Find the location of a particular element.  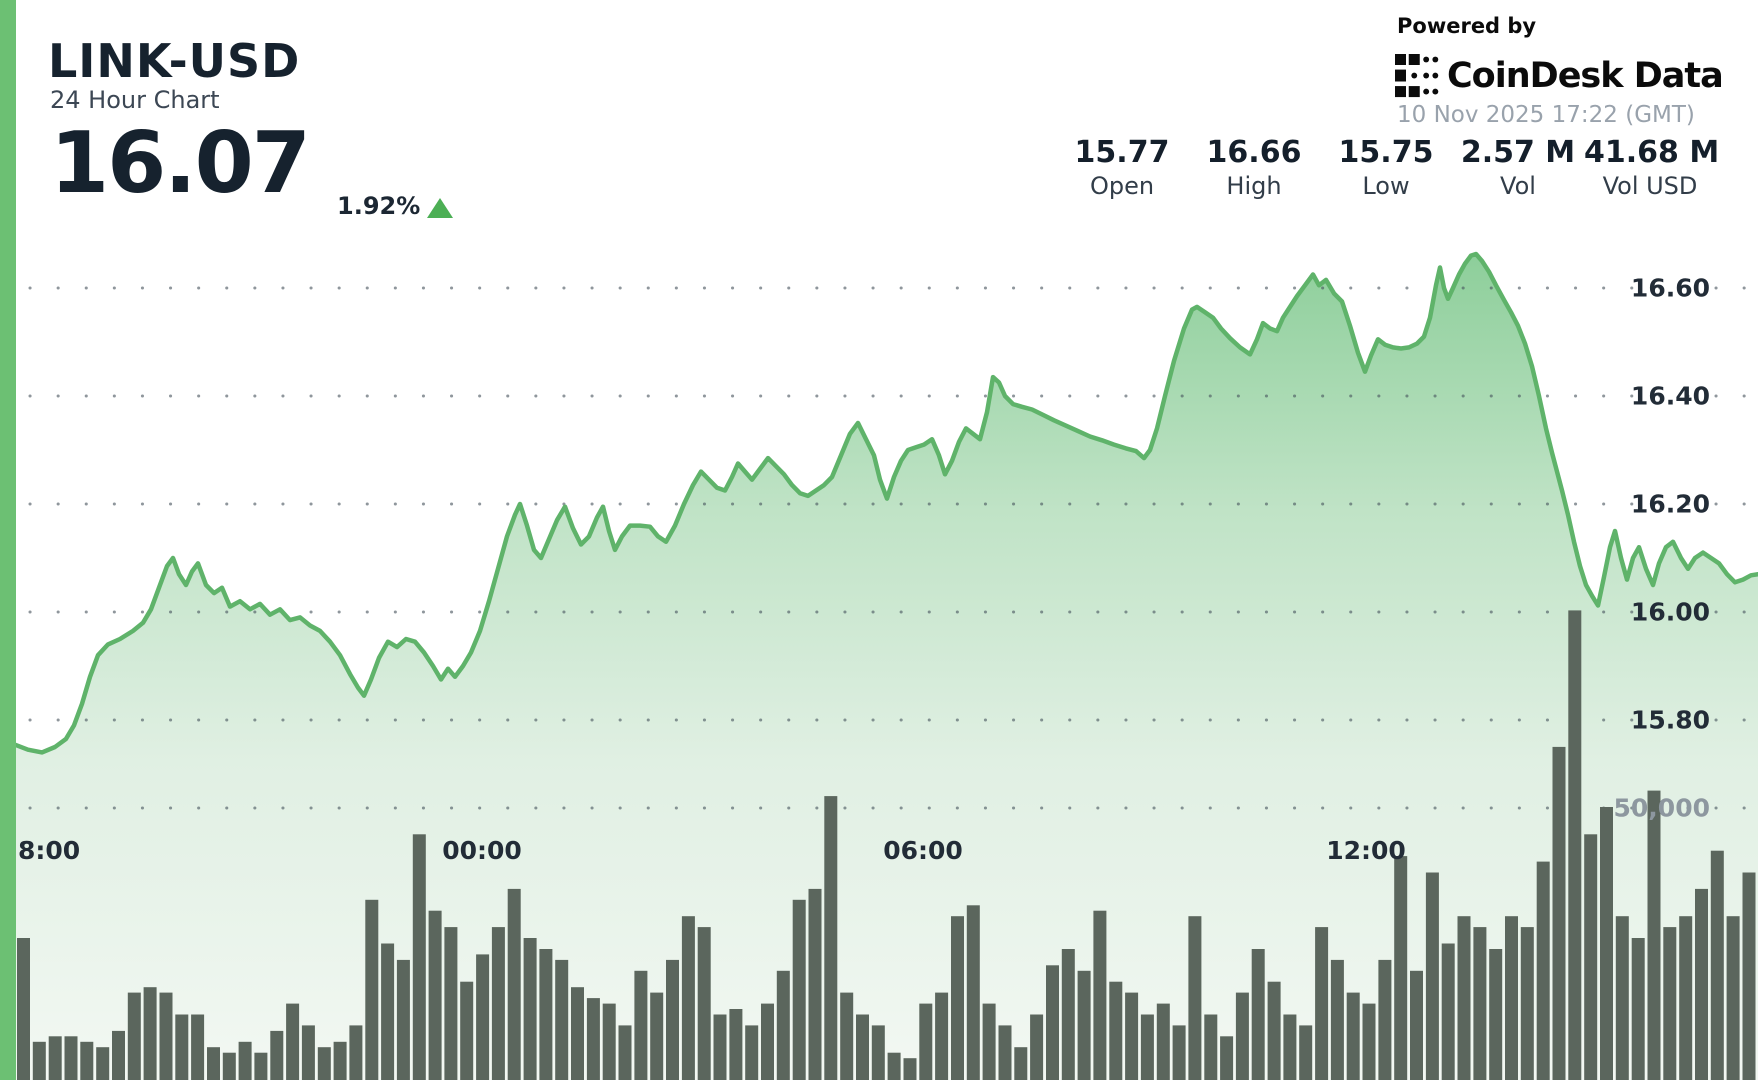

y-axis-tick-16.20: 16.20 is located at coordinates (1670, 504).